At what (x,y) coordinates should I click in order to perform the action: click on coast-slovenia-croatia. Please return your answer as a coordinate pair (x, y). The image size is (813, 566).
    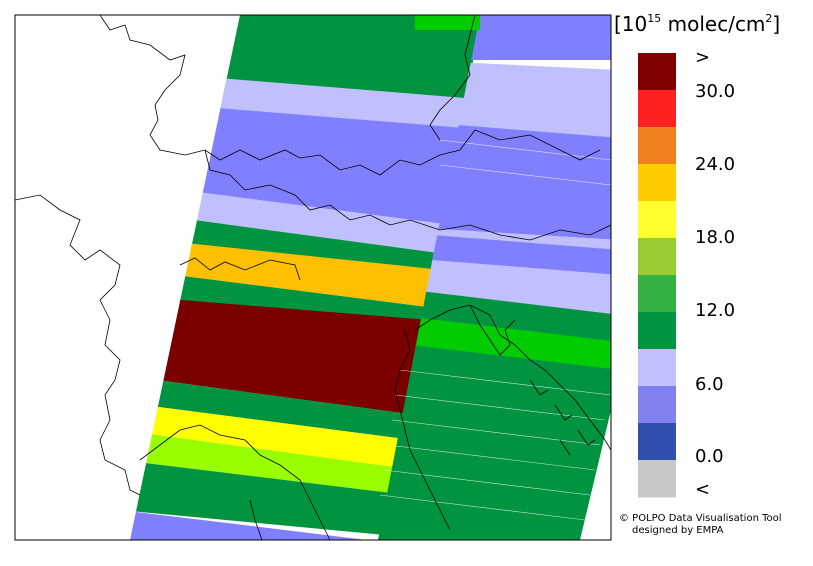
    Looking at the image, I should click on (512, 377).